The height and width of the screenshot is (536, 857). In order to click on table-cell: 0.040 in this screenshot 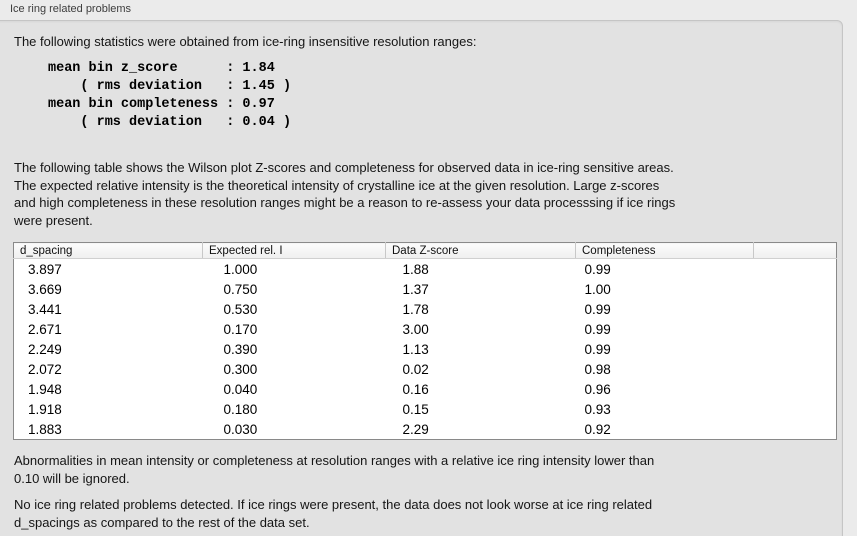, I will do `click(240, 389)`.